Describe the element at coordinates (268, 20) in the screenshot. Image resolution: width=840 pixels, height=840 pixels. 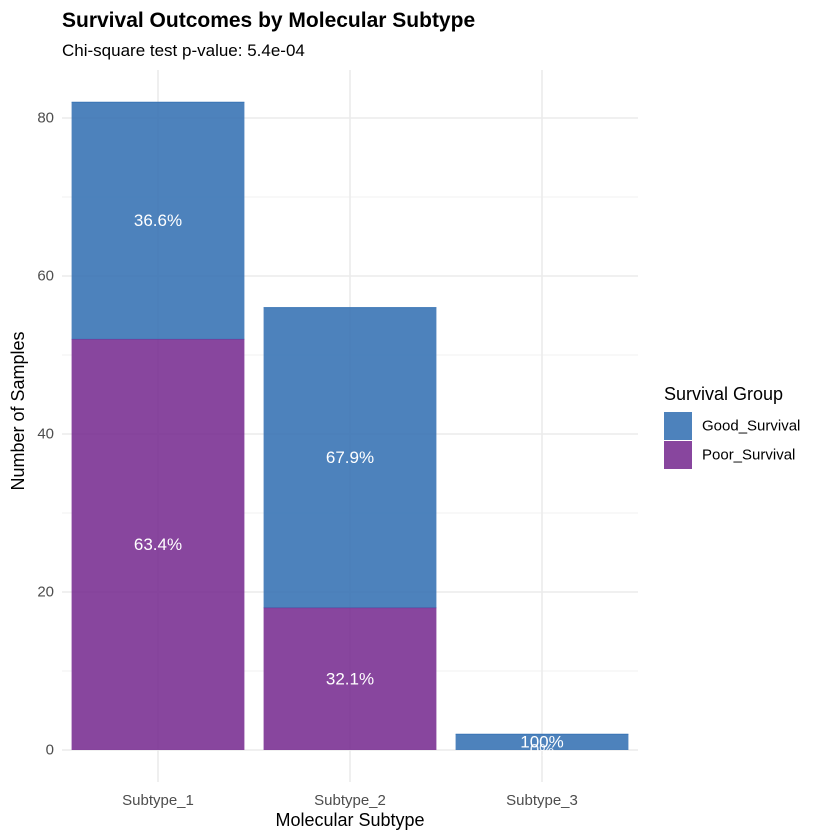
I see `chart-title: Survival Outcomes by Molecular Subtype` at that location.